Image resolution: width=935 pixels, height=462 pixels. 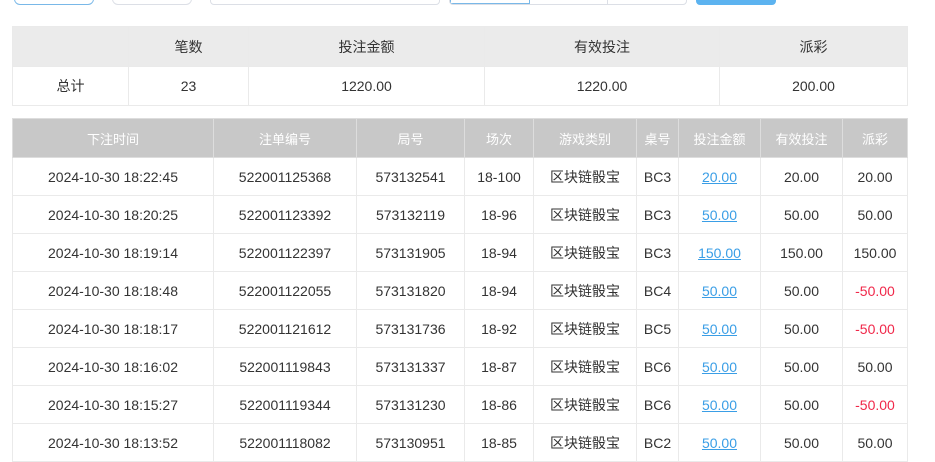 What do you see at coordinates (801, 252) in the screenshot?
I see `cell-valid-bet: 150.00` at bounding box center [801, 252].